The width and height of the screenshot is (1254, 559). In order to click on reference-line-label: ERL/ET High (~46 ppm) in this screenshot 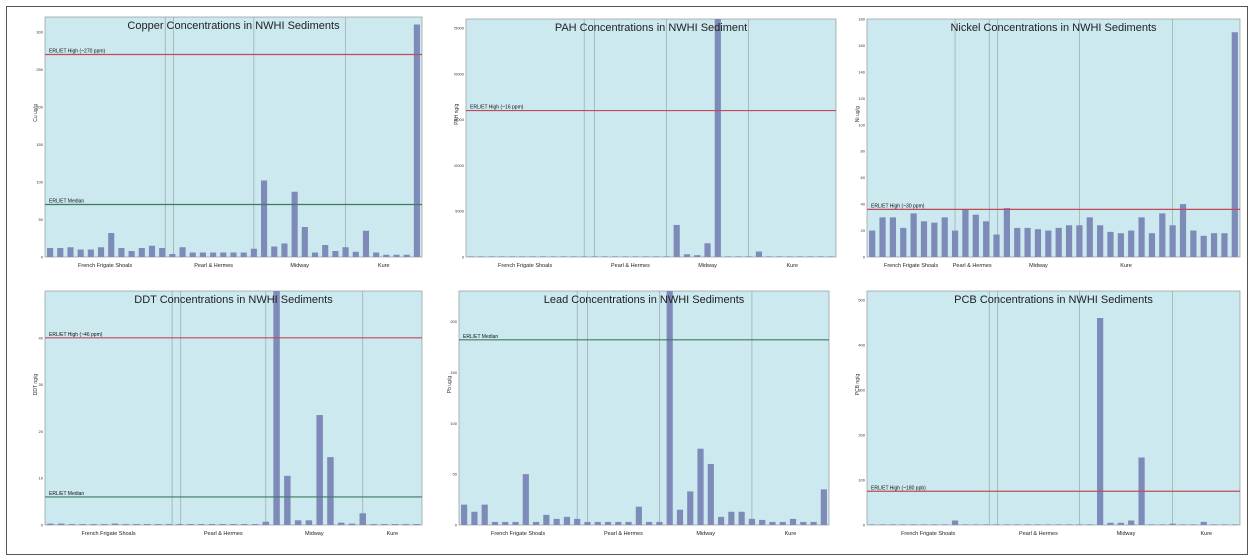, I will do `click(76, 335)`.